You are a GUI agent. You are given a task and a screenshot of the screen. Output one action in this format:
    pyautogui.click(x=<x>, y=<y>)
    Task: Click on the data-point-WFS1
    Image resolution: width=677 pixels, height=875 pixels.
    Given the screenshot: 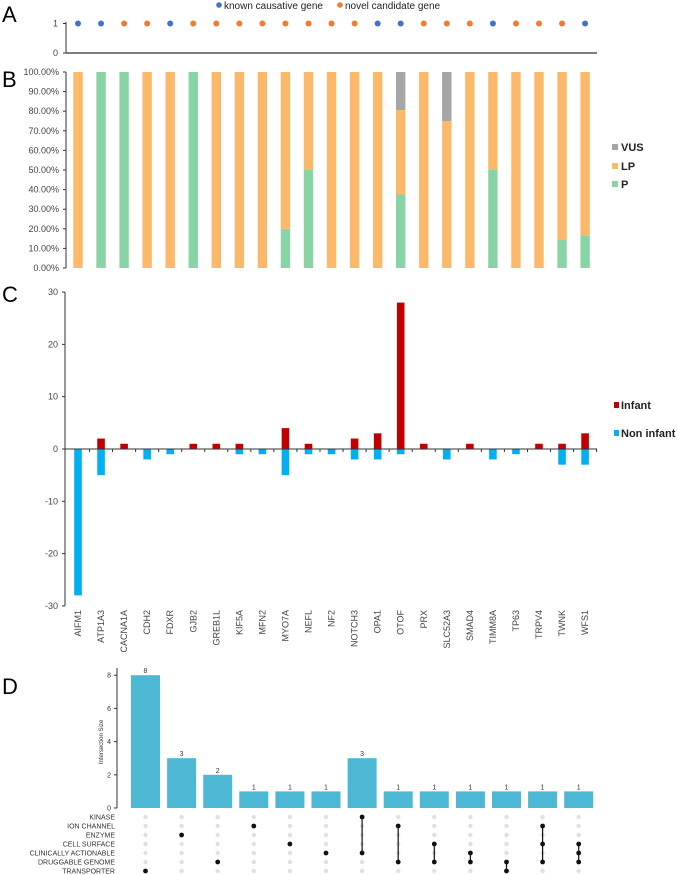 What is the action you would take?
    pyautogui.click(x=585, y=23)
    